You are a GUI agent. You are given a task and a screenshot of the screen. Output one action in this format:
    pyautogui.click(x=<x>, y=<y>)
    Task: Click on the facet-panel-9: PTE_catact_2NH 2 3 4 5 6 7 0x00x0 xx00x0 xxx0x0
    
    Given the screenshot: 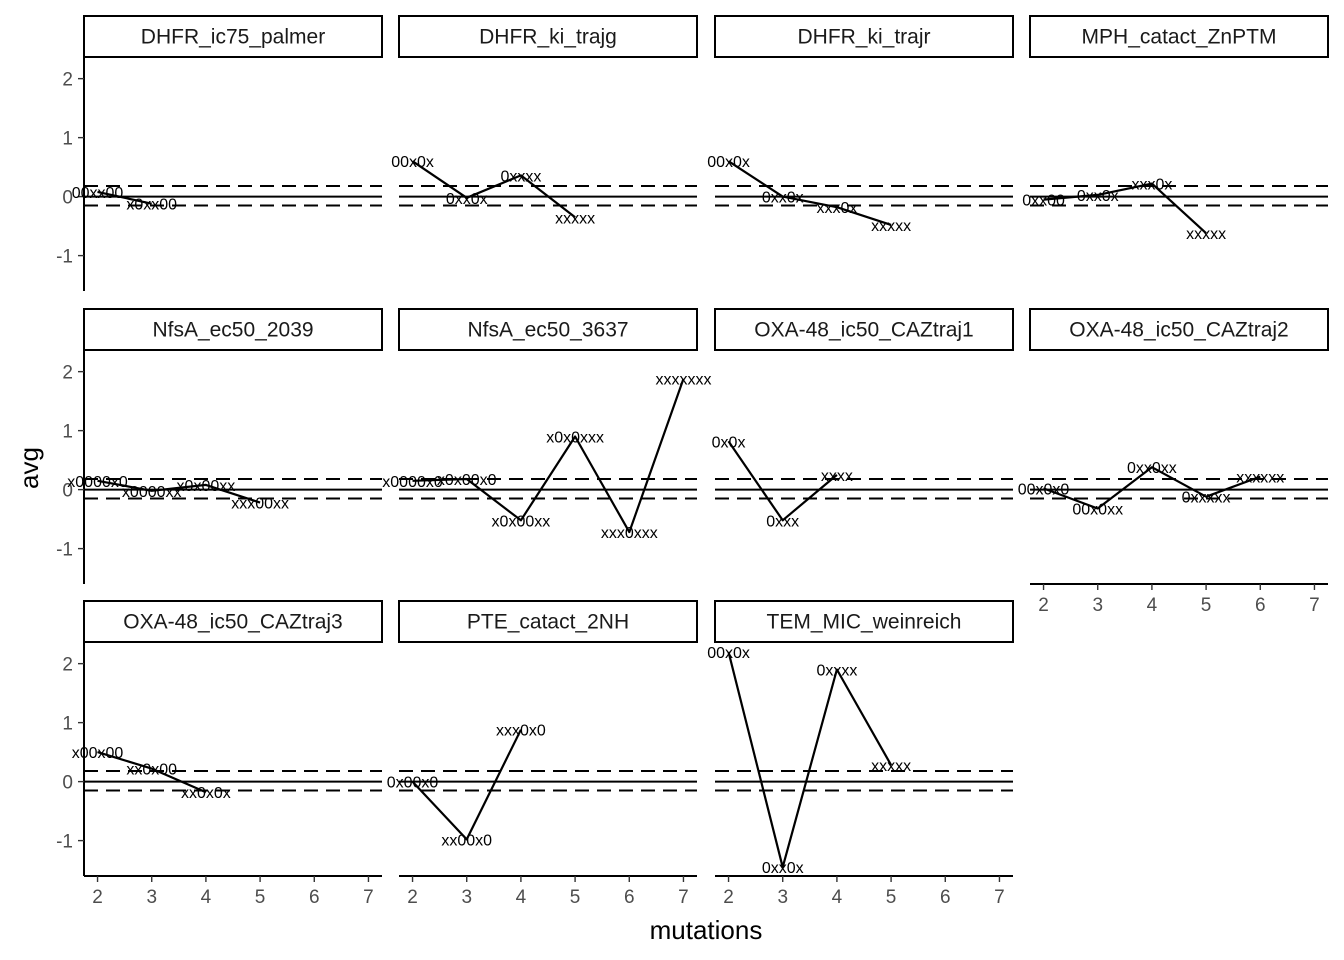 What is the action you would take?
    pyautogui.click(x=542, y=754)
    